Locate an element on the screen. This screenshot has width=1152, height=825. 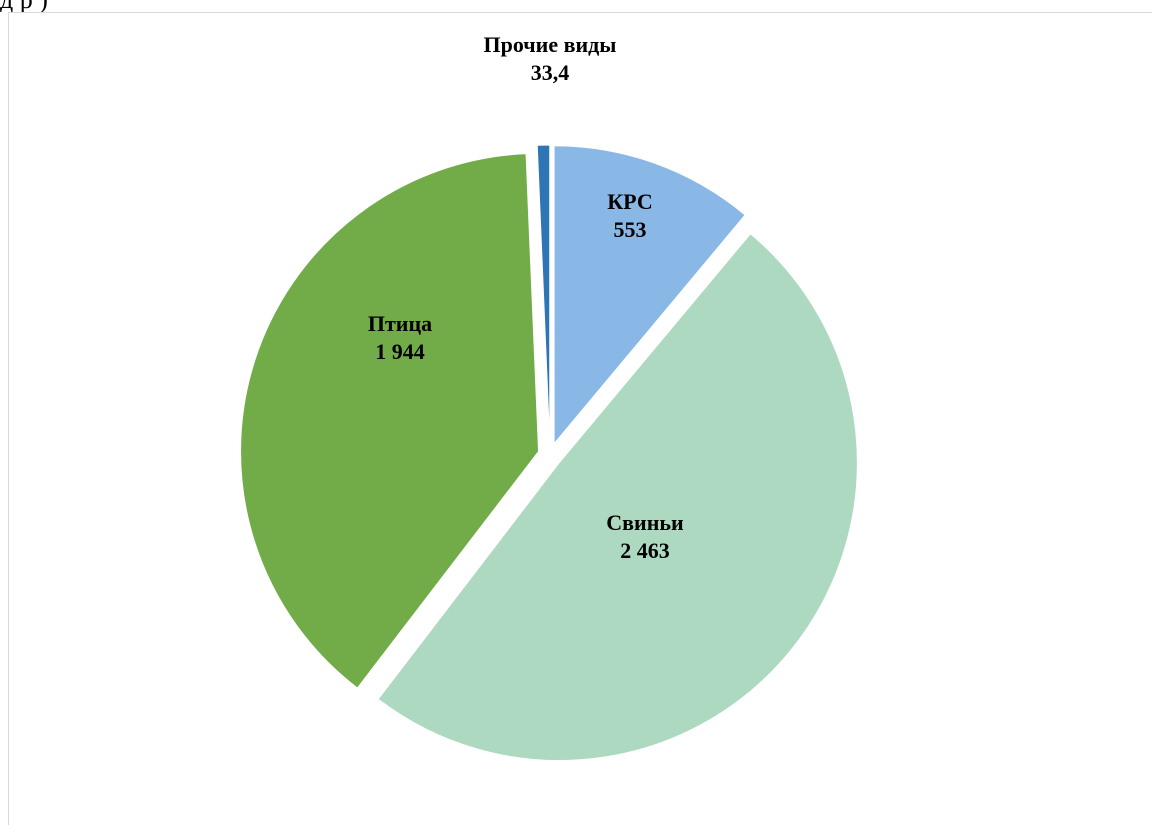
slice-label-2: Свиньи 2 463 is located at coordinates (645, 536).